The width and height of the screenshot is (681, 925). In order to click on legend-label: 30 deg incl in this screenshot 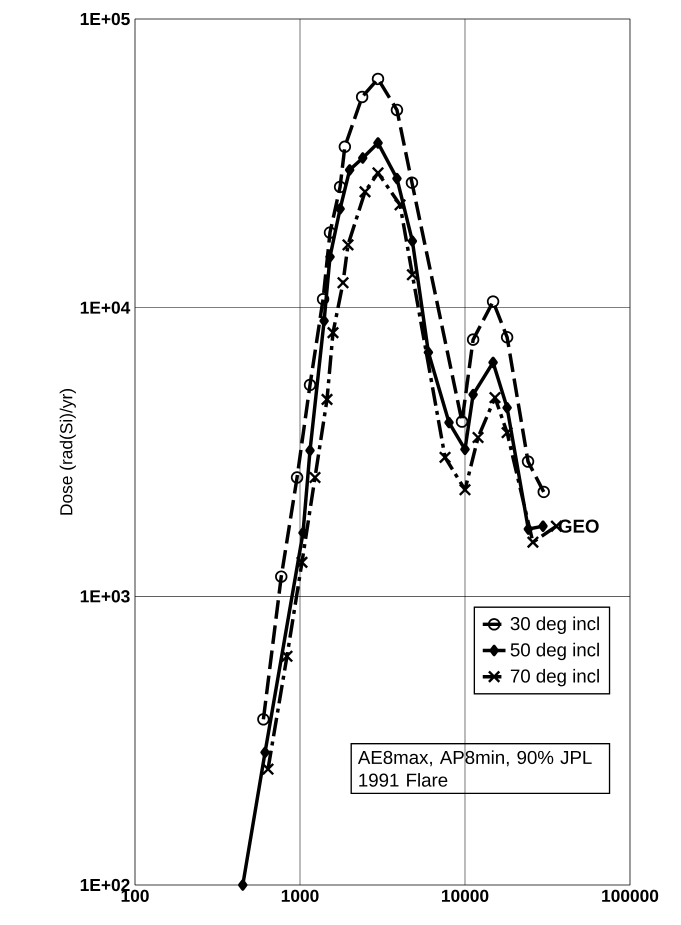, I will do `click(554, 625)`.